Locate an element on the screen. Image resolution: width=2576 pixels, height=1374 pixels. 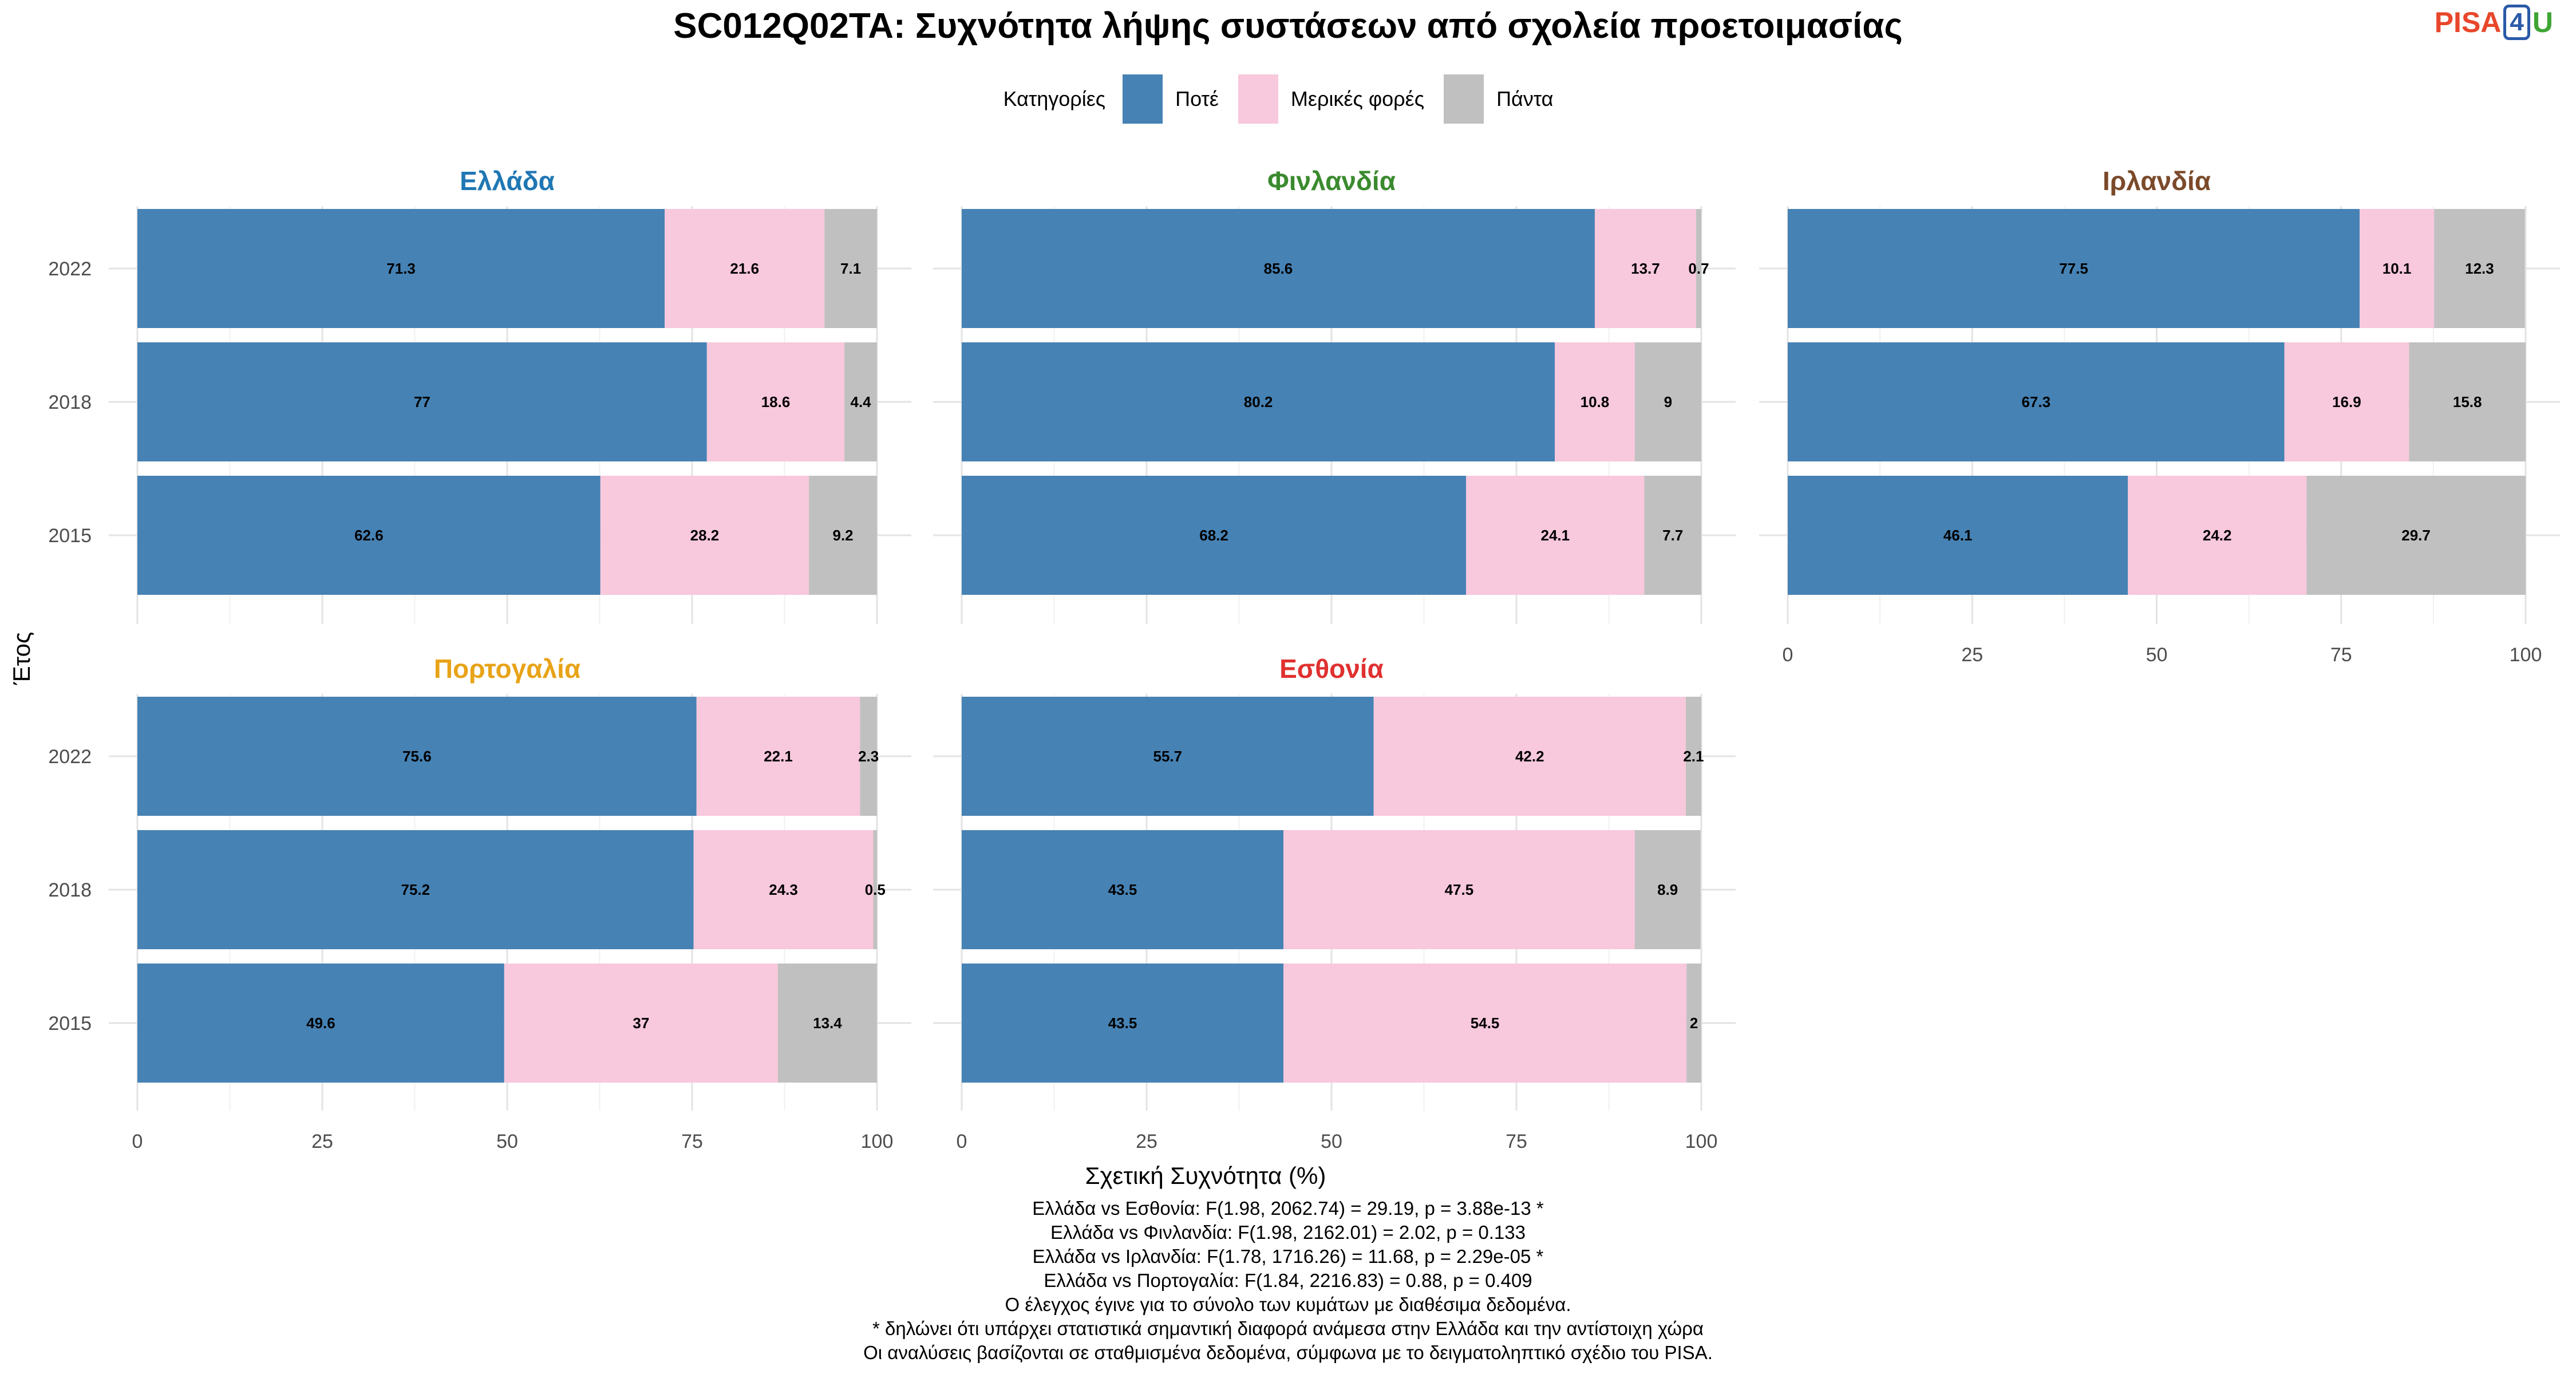
panel-title: Ιρλανδία is located at coordinates (2157, 181).